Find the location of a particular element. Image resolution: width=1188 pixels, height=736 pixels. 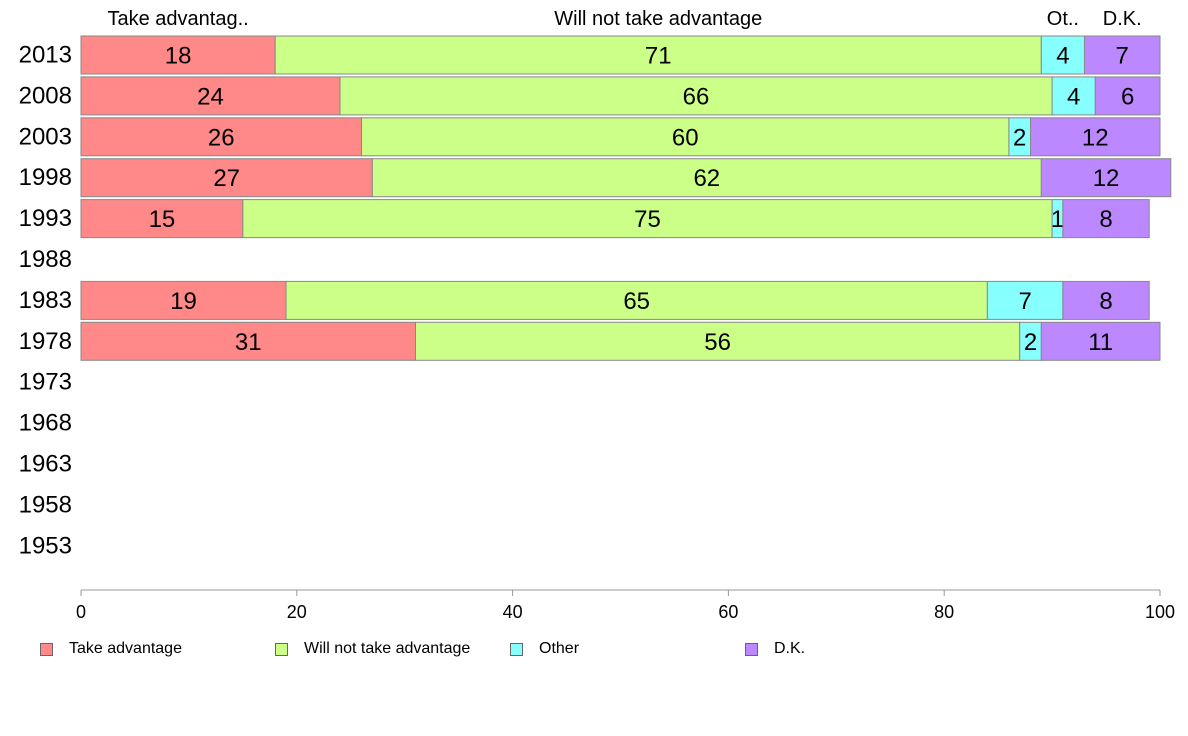

legend-item-will-not-take-advantage: Will not take advantage is located at coordinates (372, 649).